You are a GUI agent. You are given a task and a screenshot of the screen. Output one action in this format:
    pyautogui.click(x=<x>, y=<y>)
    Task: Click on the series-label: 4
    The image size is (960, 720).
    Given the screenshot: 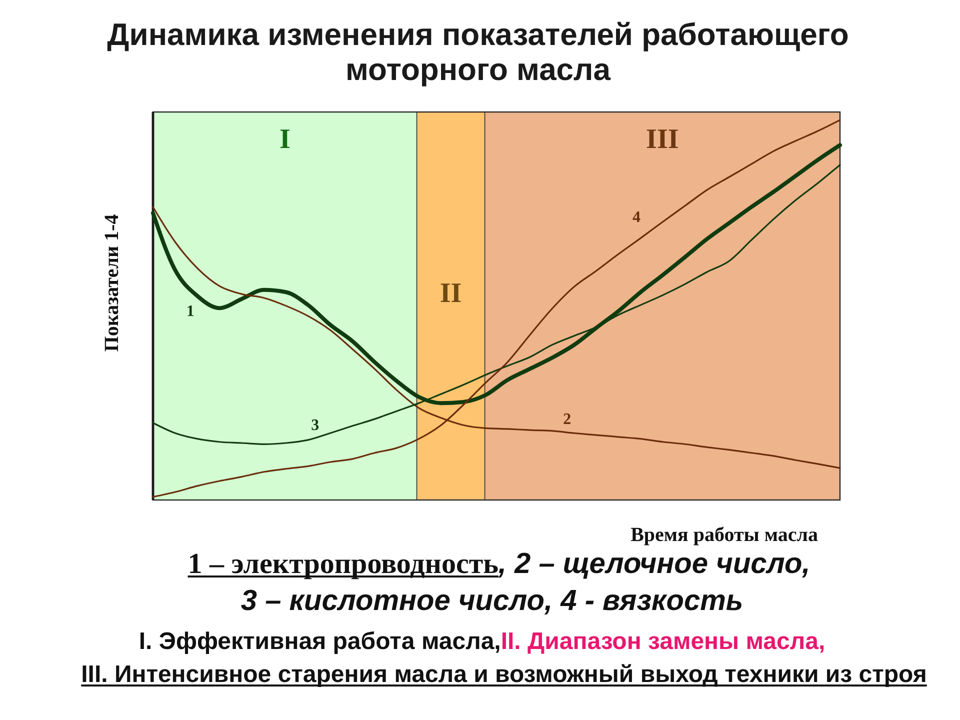 What is the action you would take?
    pyautogui.click(x=636, y=217)
    